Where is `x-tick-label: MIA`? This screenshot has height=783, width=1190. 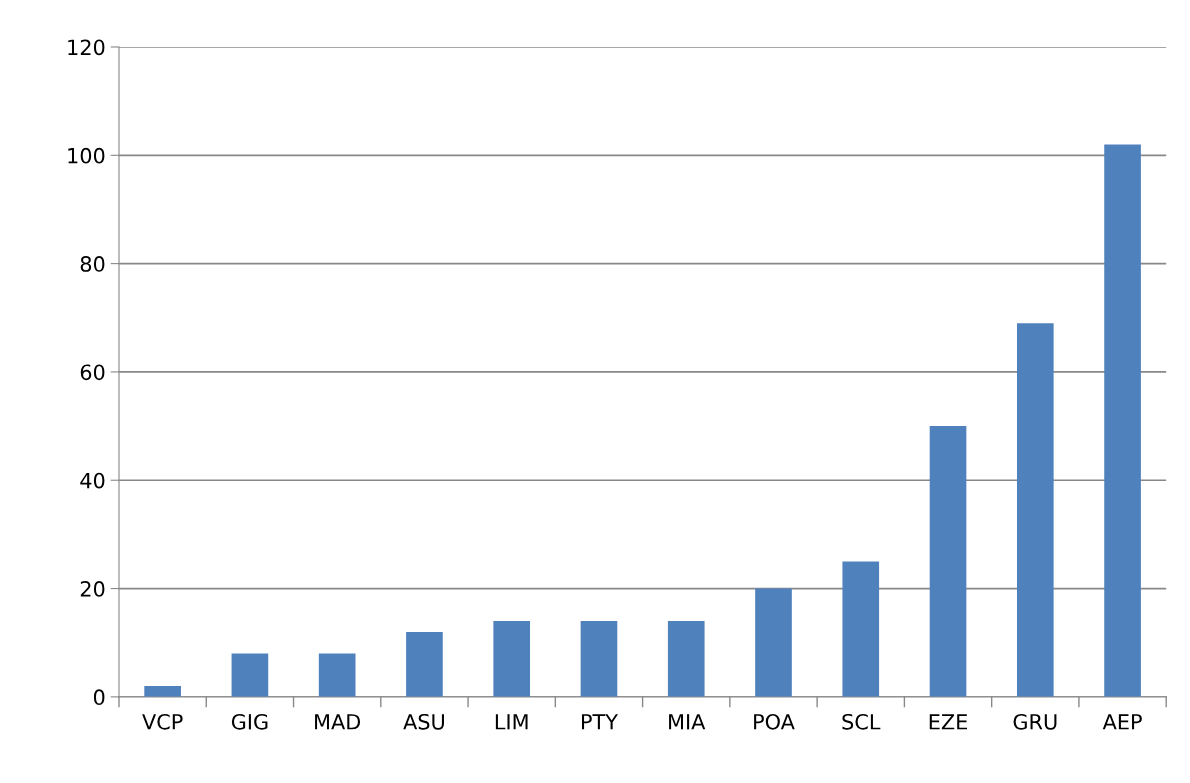 x-tick-label: MIA is located at coordinates (687, 722).